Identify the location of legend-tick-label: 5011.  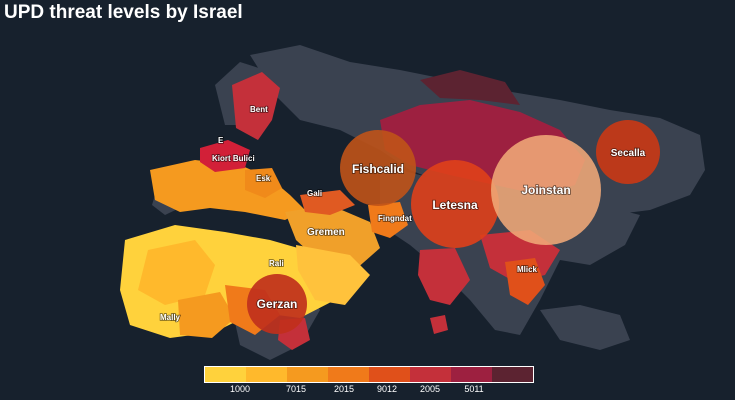
(474, 389).